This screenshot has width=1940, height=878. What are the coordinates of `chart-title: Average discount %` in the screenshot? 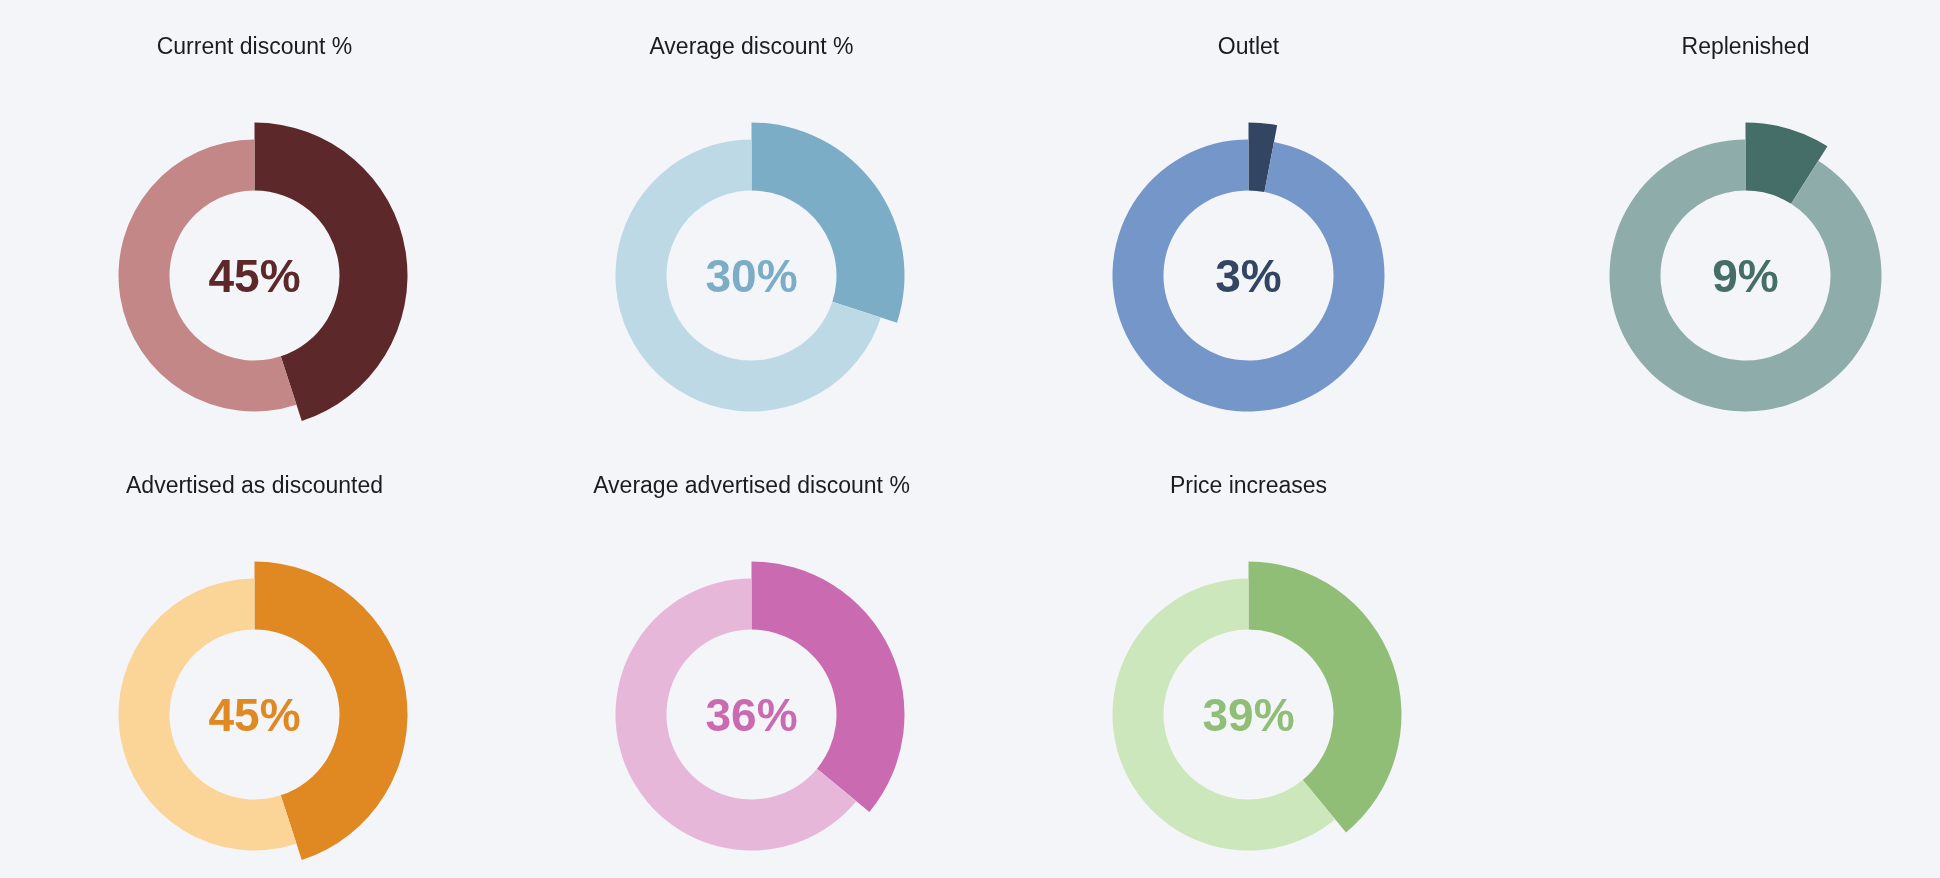 It's located at (751, 45).